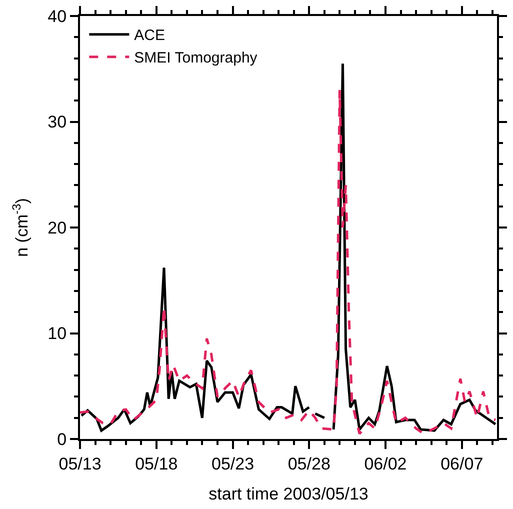 This screenshot has height=509, width=513. I want to click on x-tick-label: 05/13, so click(80, 464).